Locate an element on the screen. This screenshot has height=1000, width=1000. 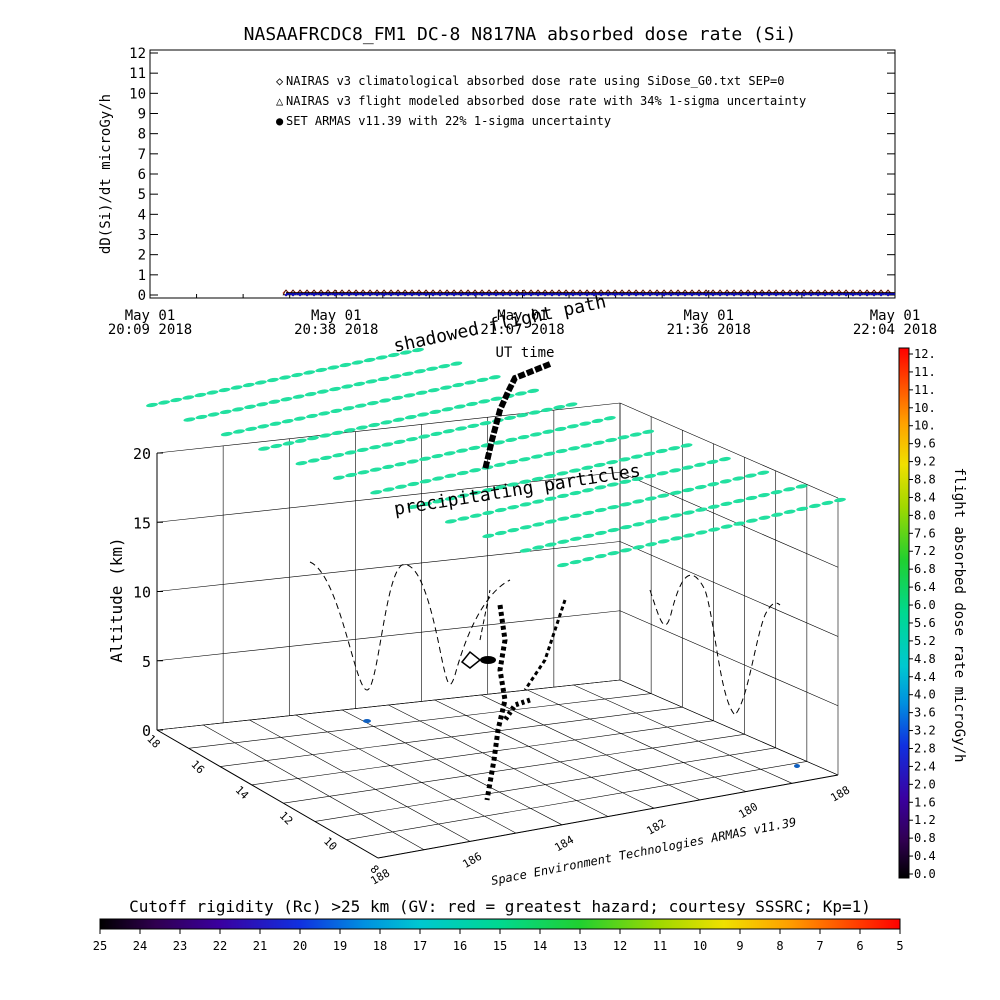
rigidity-colorbar-tick-label: 6 is located at coordinates (859, 946).